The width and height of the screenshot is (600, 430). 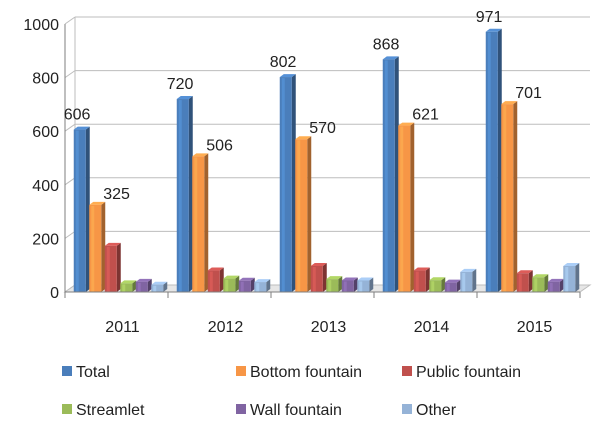 What do you see at coordinates (318, 277) in the screenshot?
I see `bar-public-fountain-2013` at bounding box center [318, 277].